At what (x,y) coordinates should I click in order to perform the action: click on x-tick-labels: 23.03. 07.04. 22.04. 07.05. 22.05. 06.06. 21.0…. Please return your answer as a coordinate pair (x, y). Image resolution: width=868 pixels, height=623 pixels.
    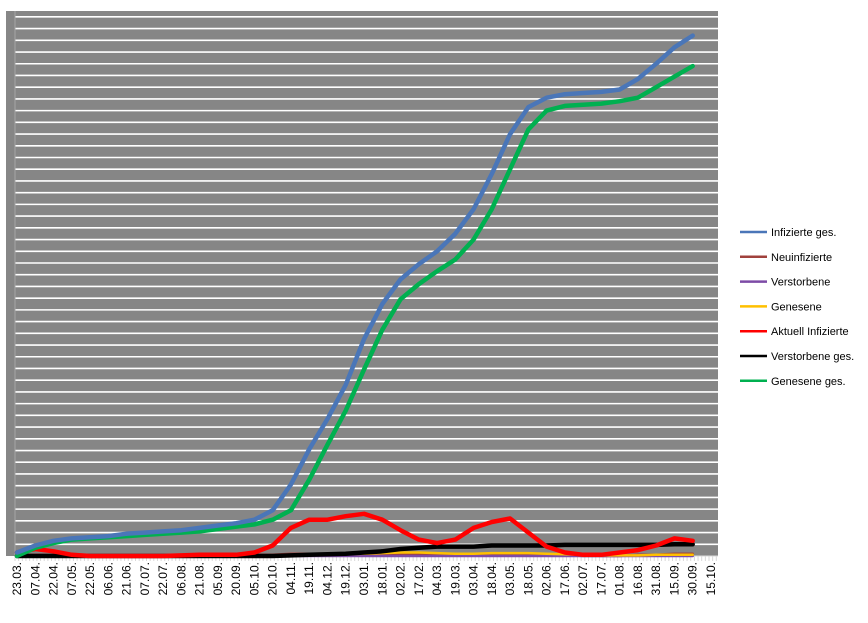
    Looking at the image, I should click on (364, 578).